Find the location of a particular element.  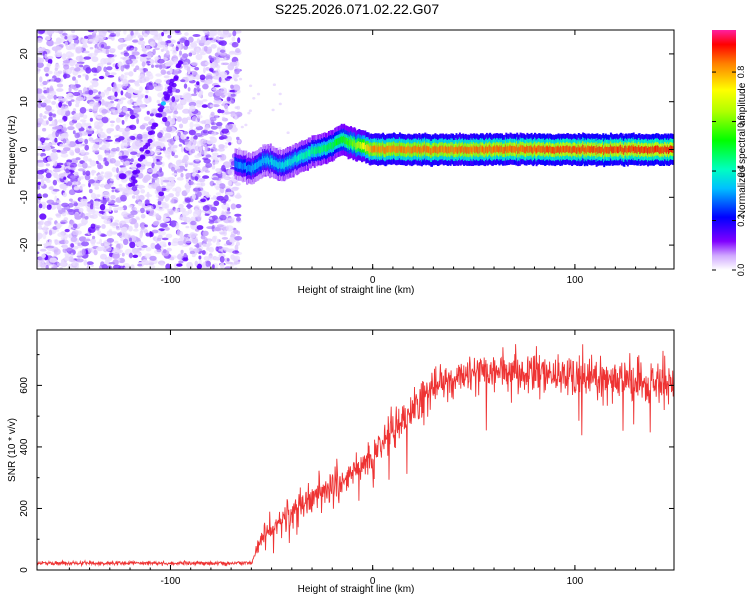

y-tick-label: 20 is located at coordinates (24, 54).